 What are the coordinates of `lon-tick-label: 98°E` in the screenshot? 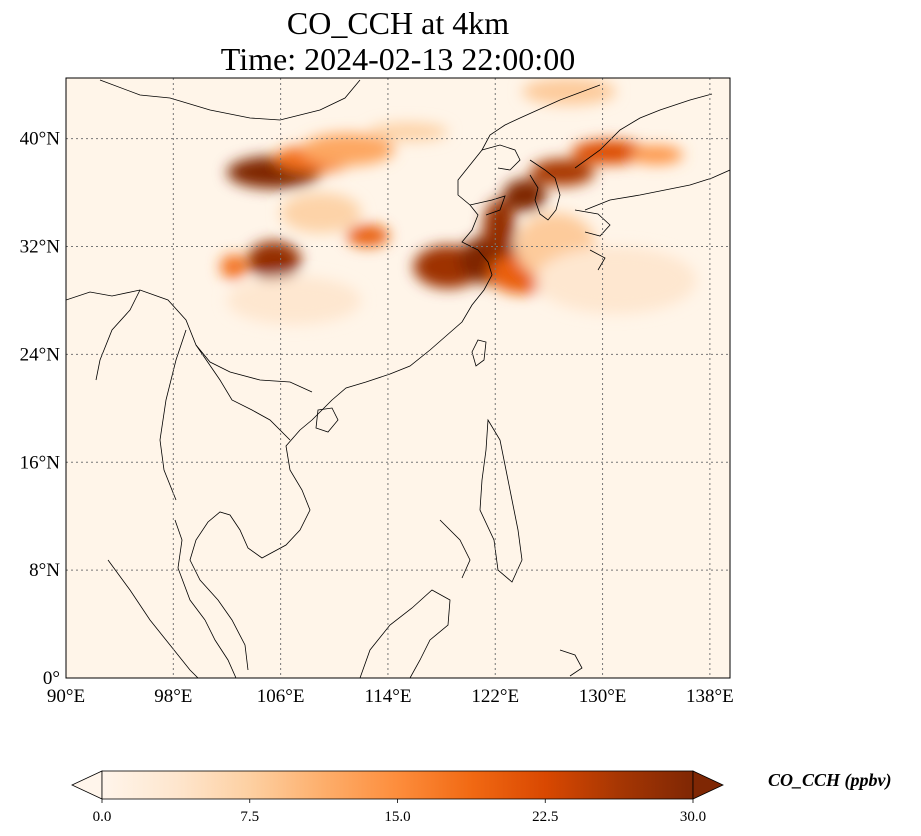 It's located at (173, 696).